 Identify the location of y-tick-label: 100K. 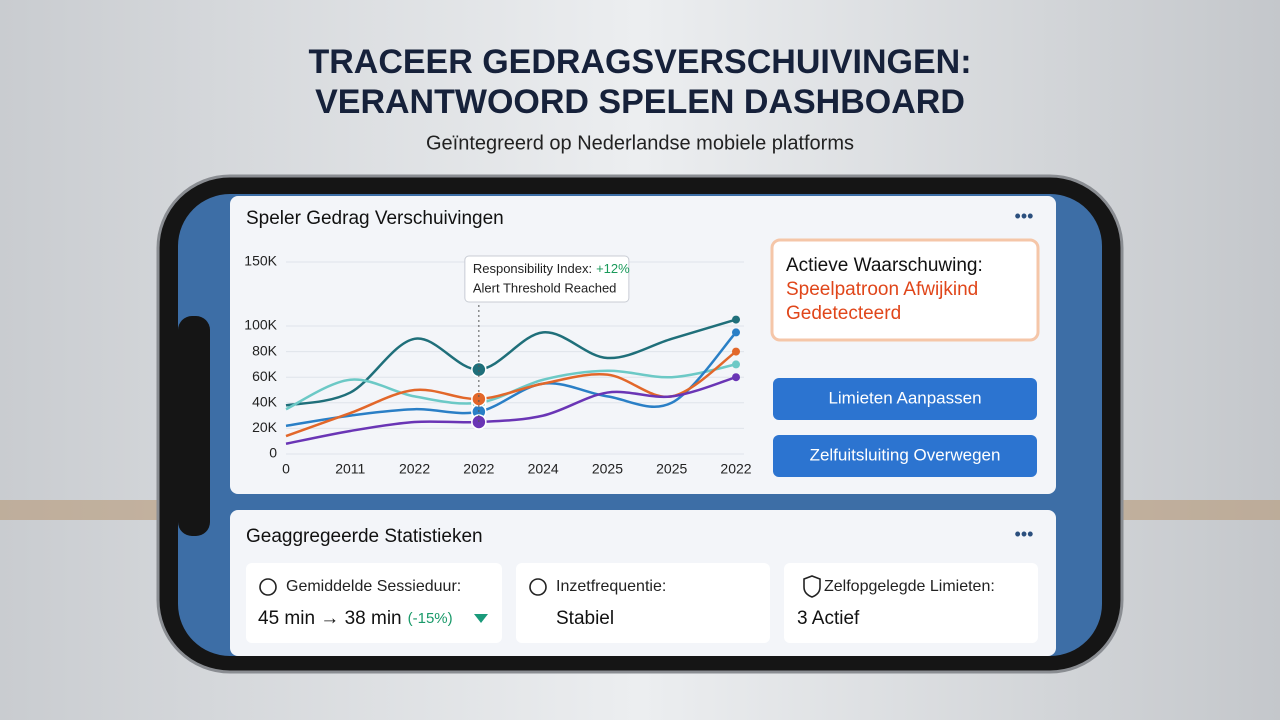
(260, 325).